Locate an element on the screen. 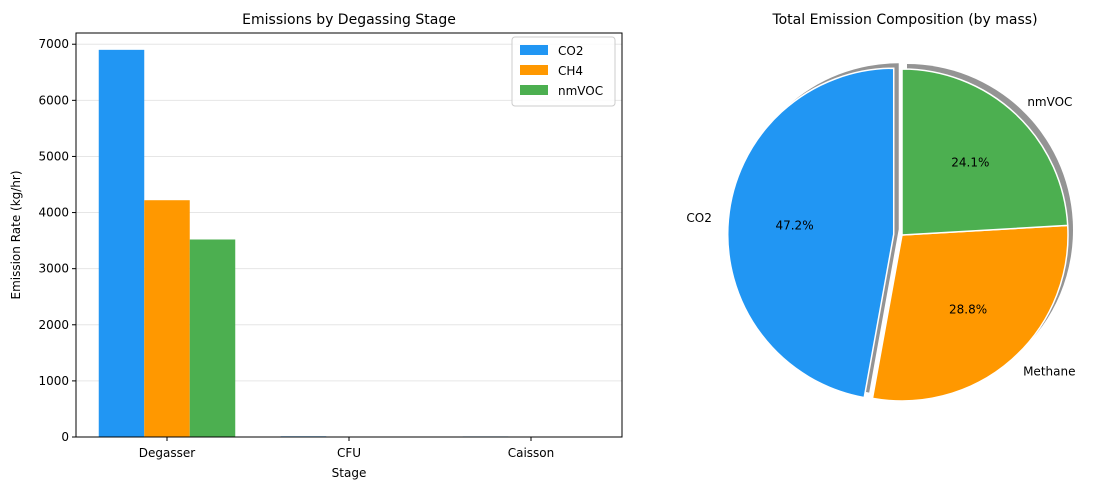  pie-slice-co2 is located at coordinates (811, 232).